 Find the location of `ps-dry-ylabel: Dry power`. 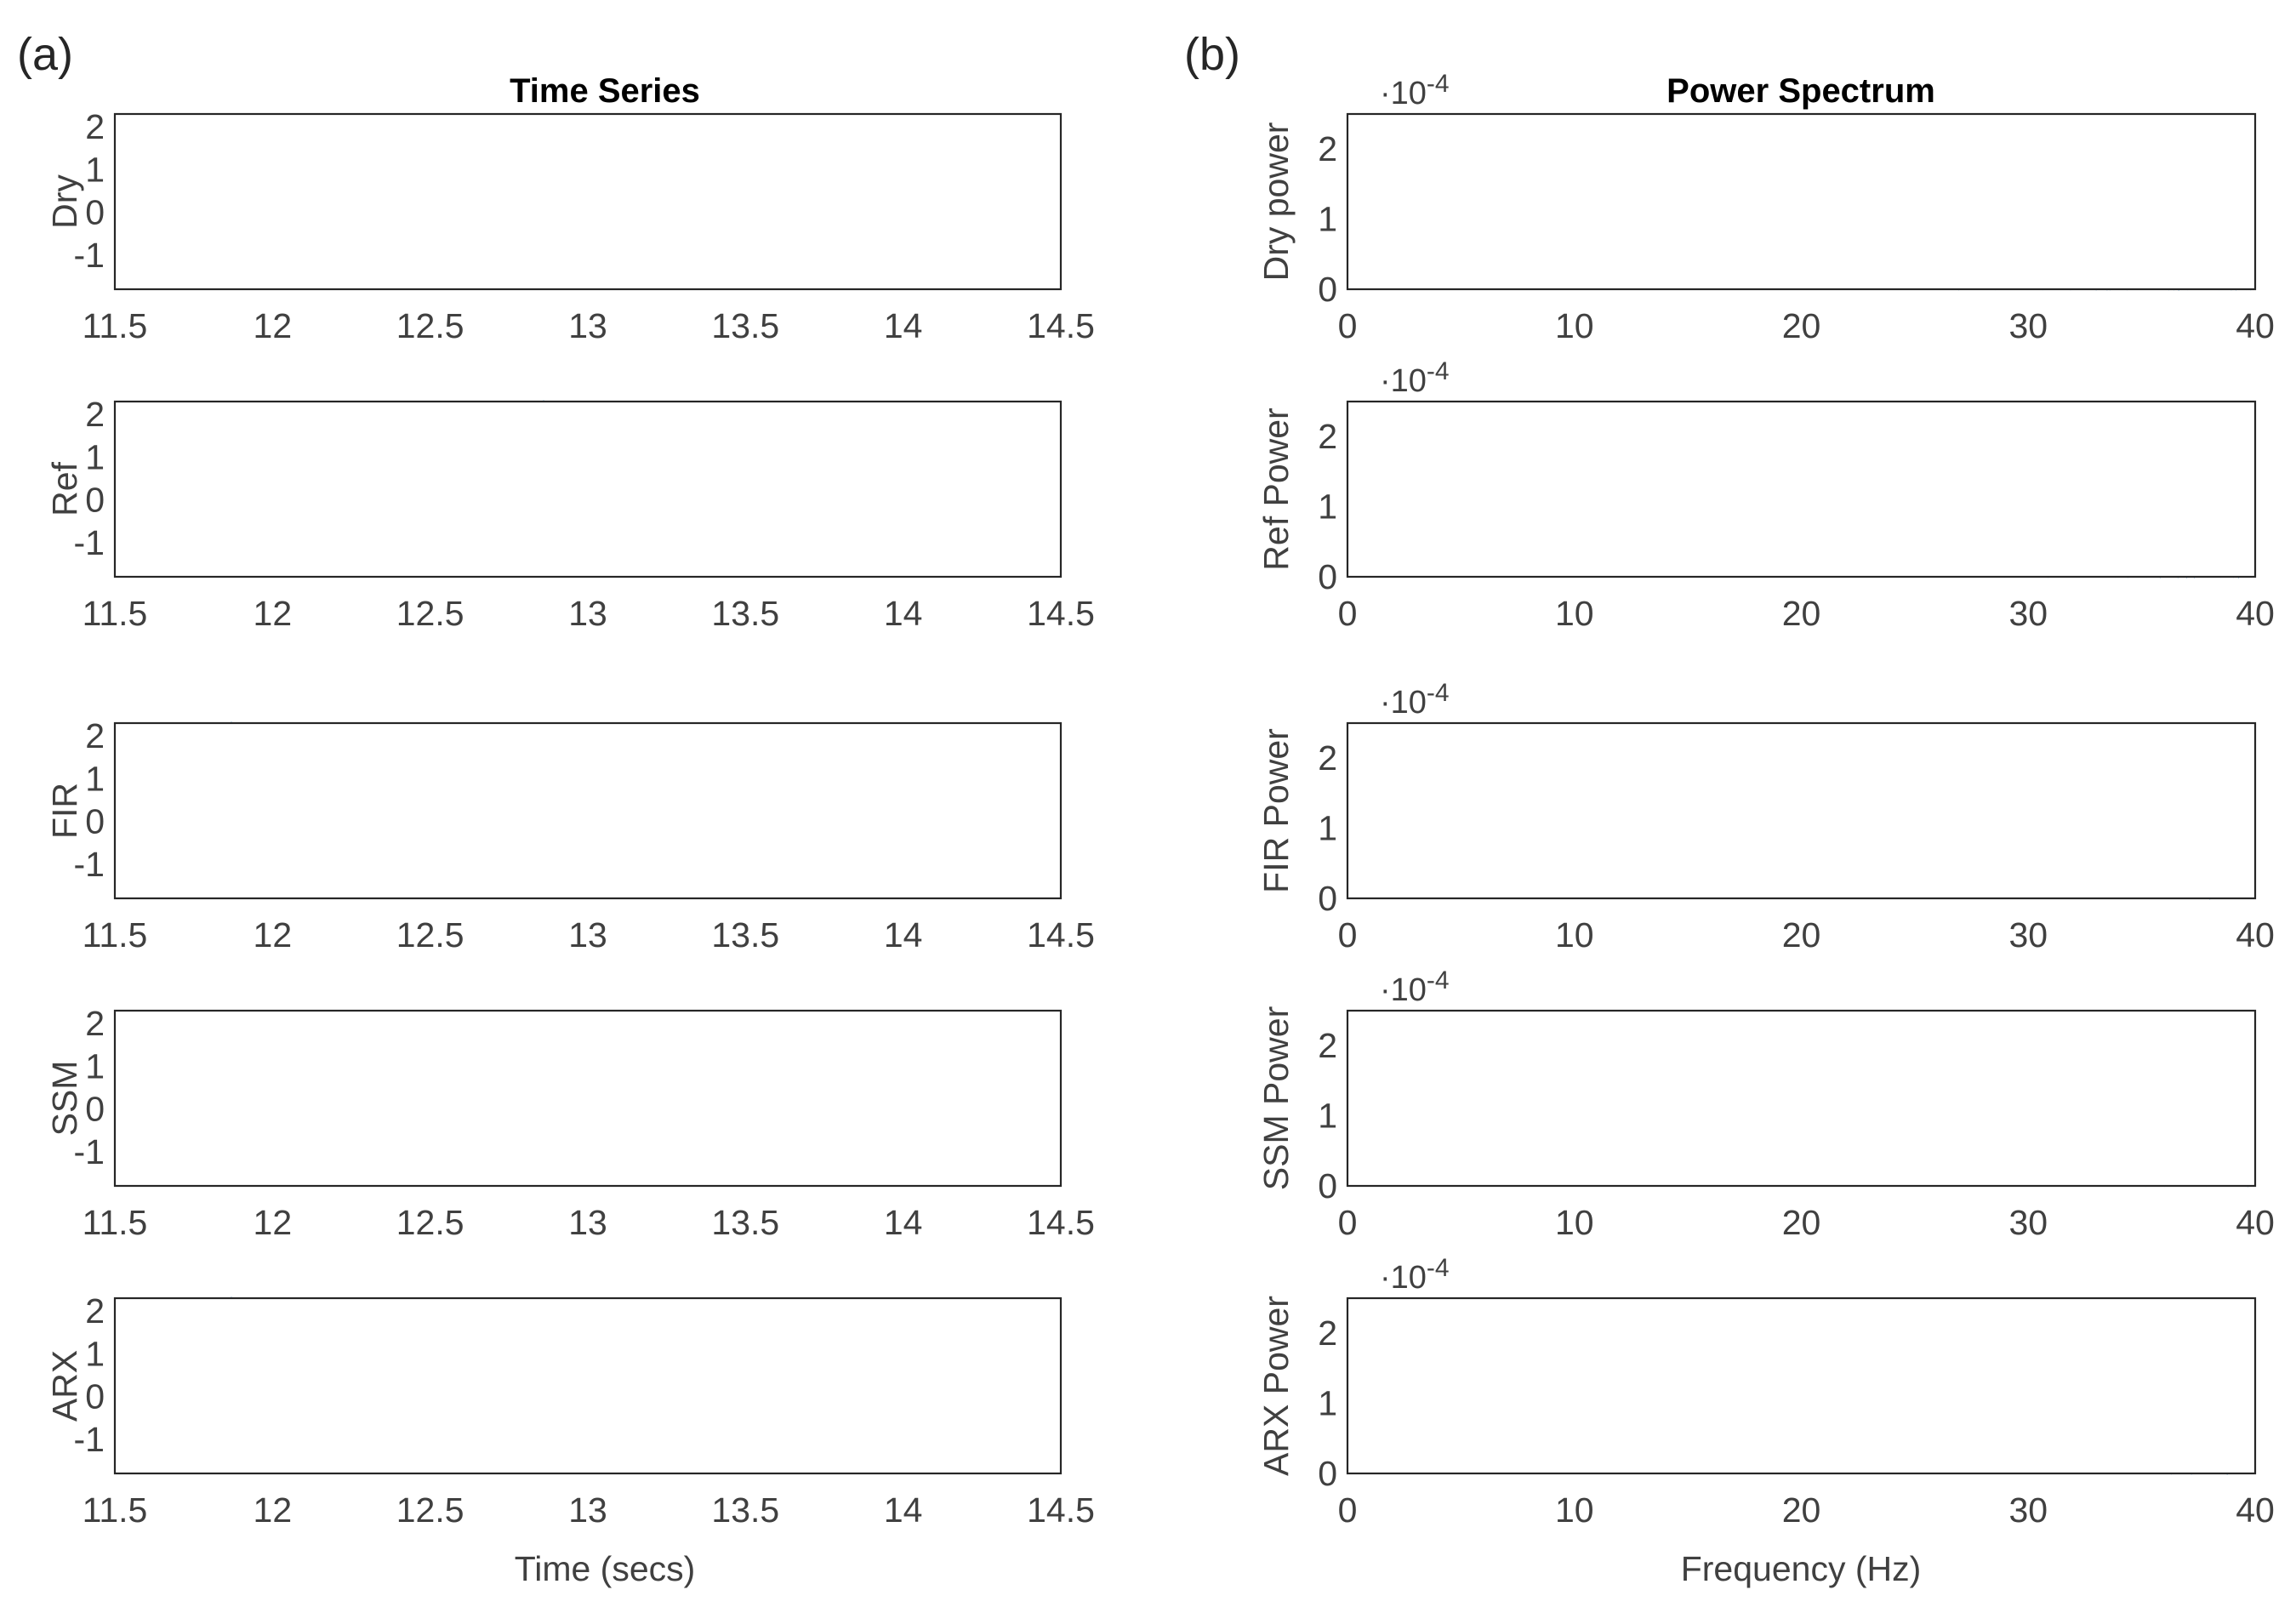

ps-dry-ylabel: Dry power is located at coordinates (1276, 202).